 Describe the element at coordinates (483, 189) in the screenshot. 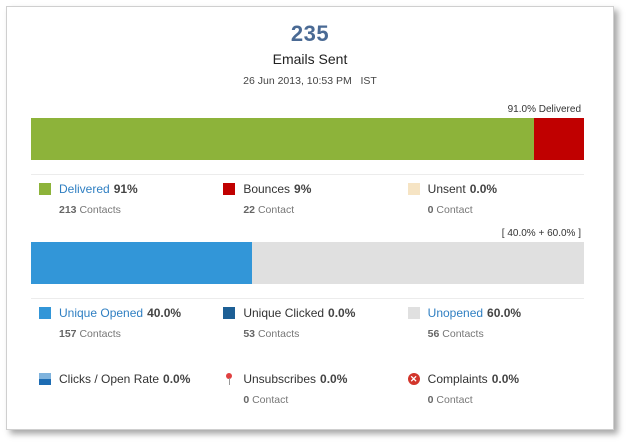

I see `unsent-value: 0.0%` at that location.